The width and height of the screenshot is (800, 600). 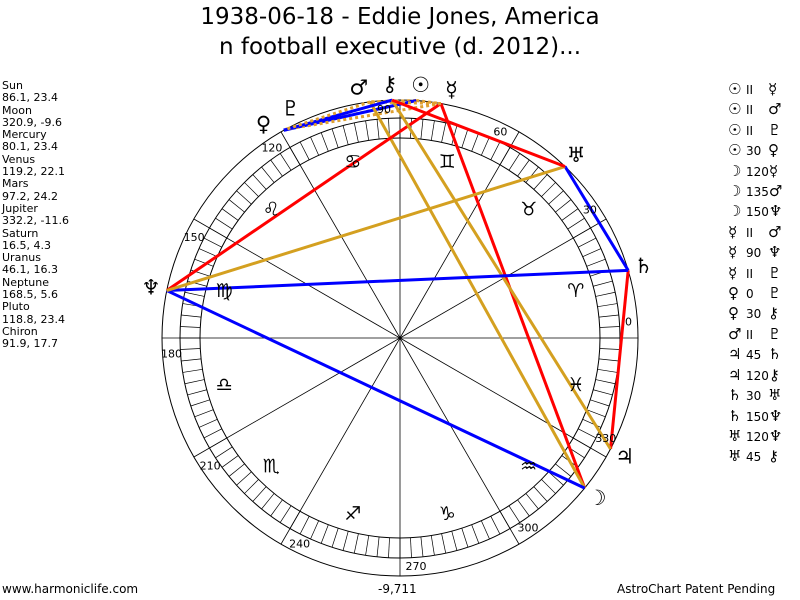 What do you see at coordinates (12, 85) in the screenshot?
I see `planet-name: Sun` at bounding box center [12, 85].